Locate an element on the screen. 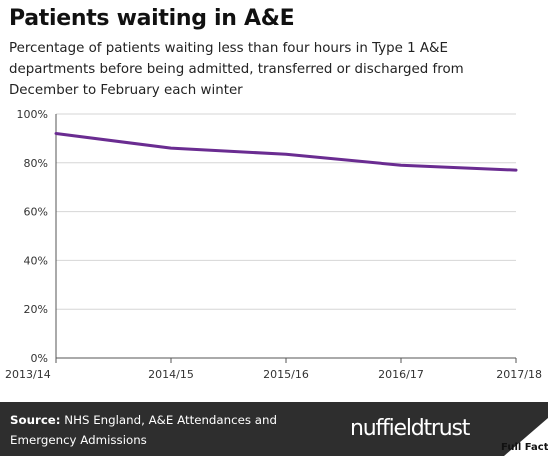  chart-title: Patients waiting in A&E is located at coordinates (152, 18).